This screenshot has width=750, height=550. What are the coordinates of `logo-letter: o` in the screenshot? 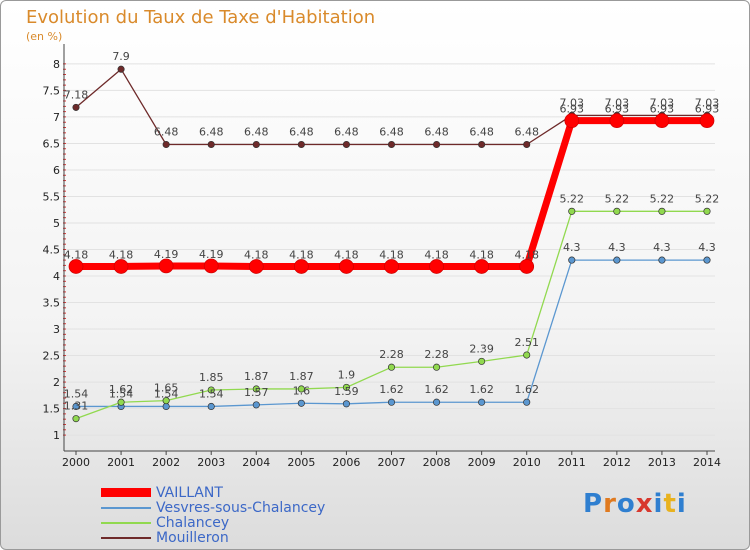 It's located at (626, 504).